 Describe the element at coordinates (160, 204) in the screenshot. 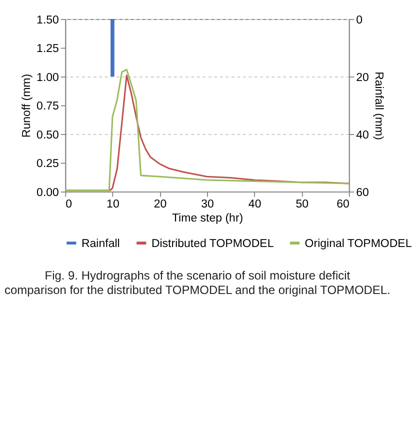

I see `x-tick-label: 20` at that location.